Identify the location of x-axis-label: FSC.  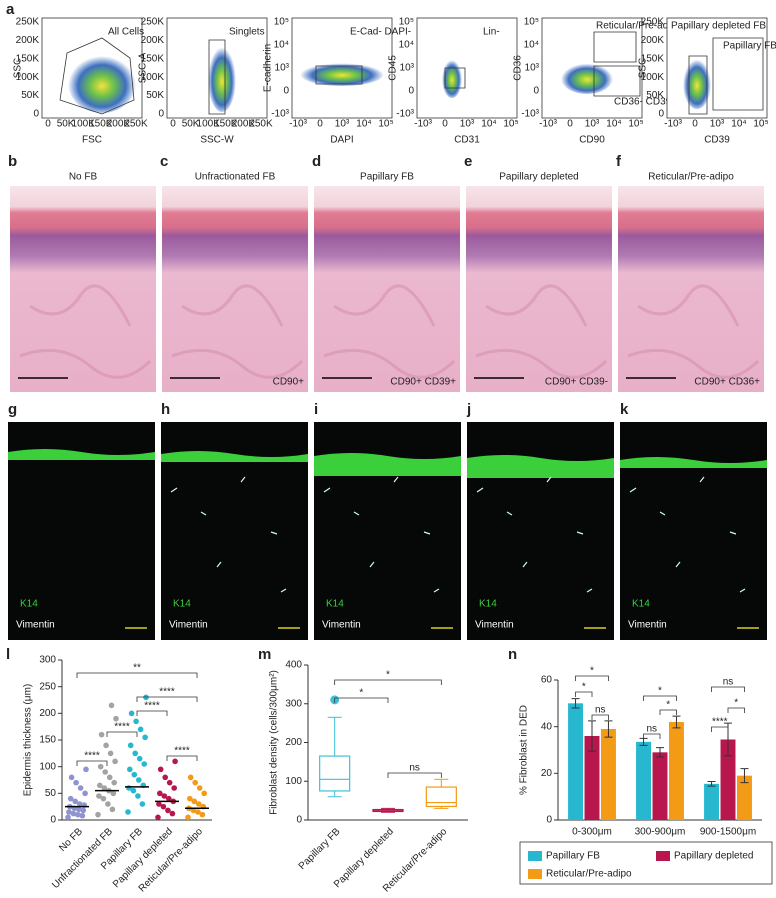
(92, 140).